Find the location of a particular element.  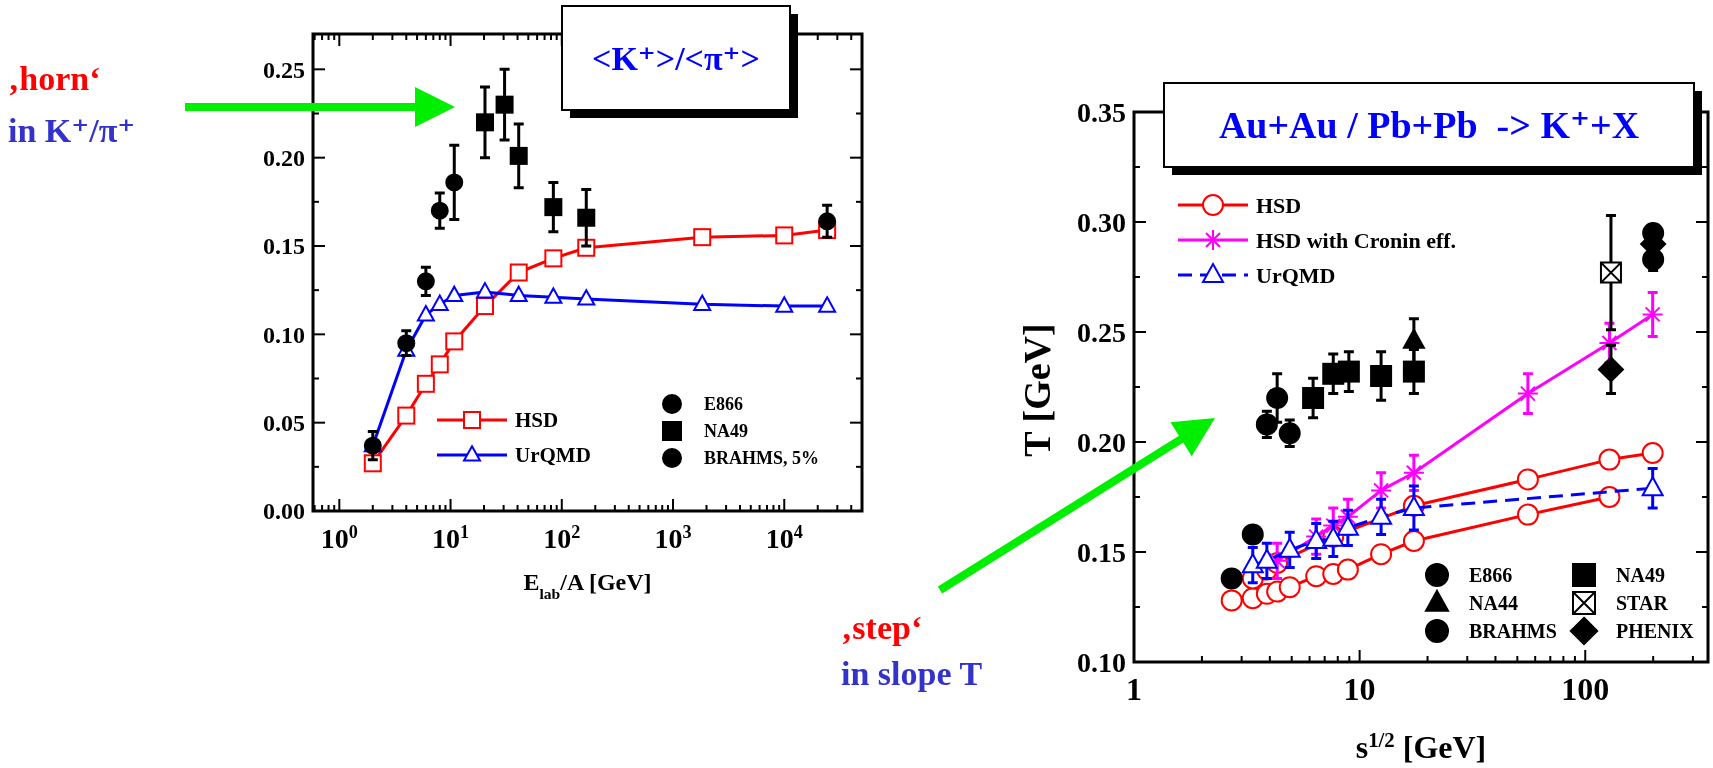

y-tick-label: 0.00 is located at coordinates (284, 511).